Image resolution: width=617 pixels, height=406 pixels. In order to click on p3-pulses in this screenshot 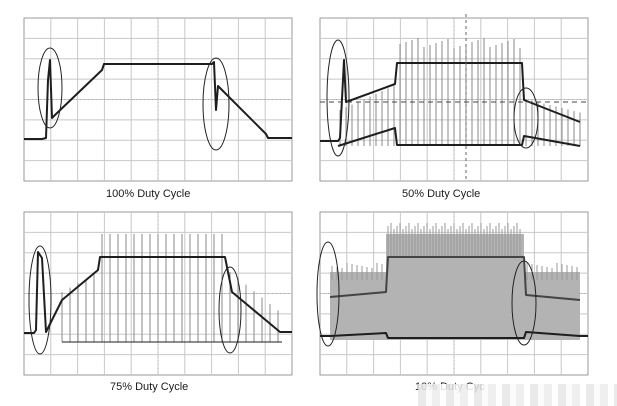, I will do `click(170, 288)`.